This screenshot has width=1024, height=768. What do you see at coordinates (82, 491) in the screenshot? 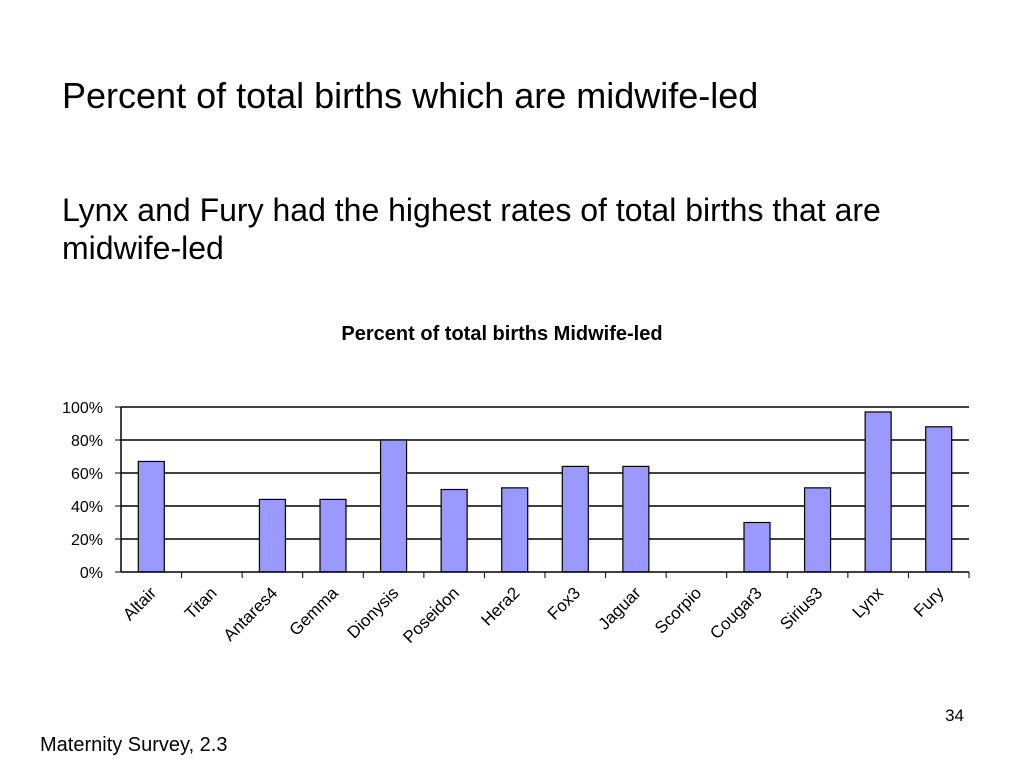
I see `y-tick-labels: 0% 20% 40% 60% 80% 100%` at bounding box center [82, 491].